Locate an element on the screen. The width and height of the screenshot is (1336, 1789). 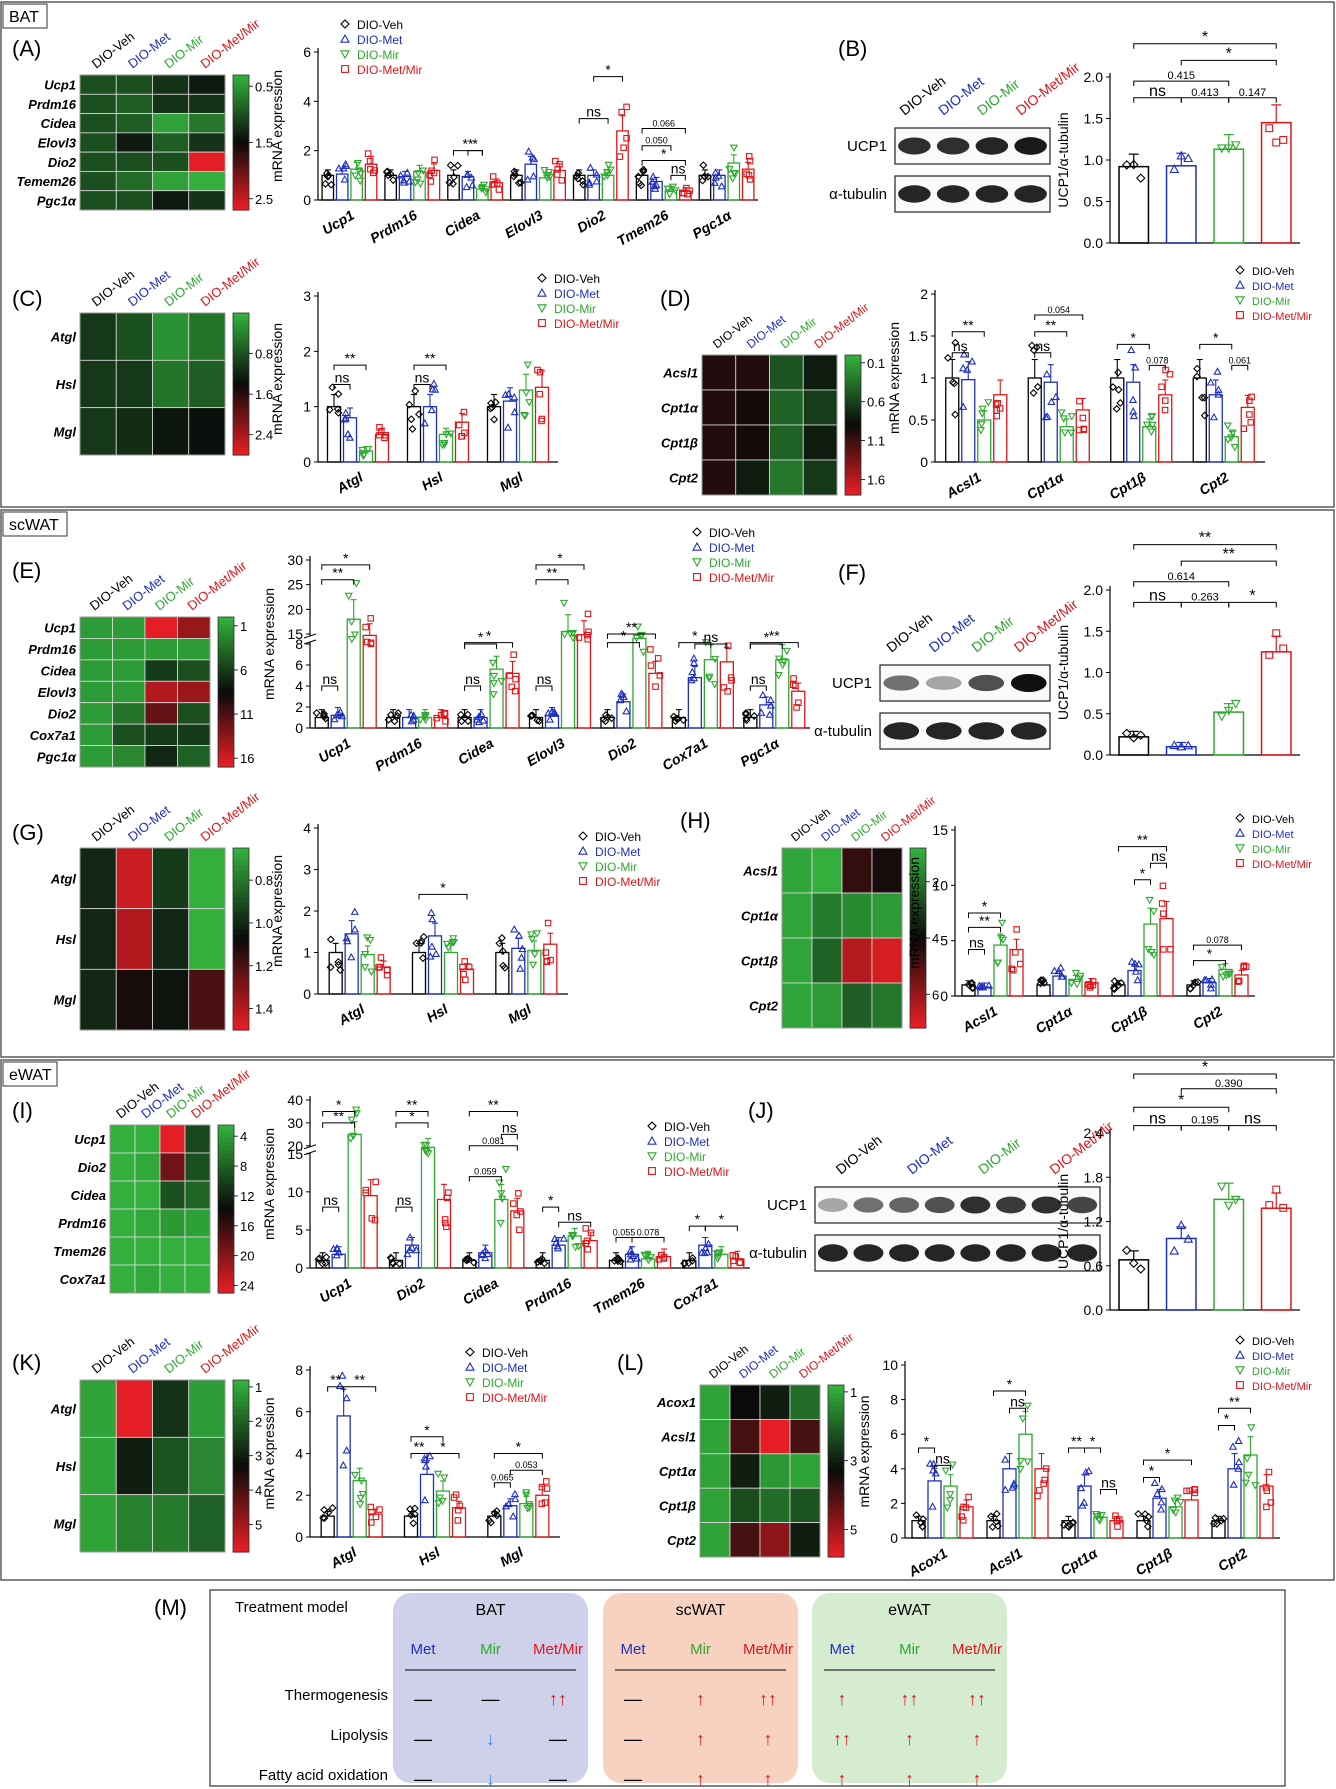
colorbar-tick-label: 0.8 is located at coordinates (264, 354).